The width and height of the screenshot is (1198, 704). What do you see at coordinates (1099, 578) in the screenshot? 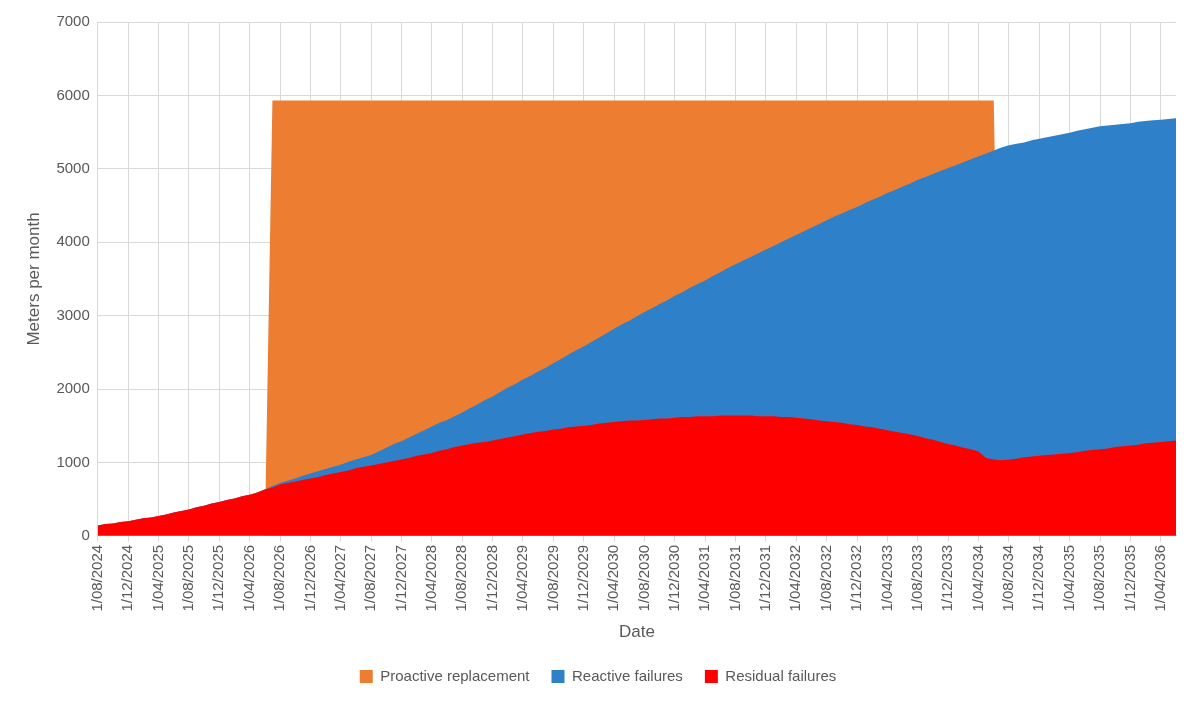
I see `x-tick-label: 1/08/2035` at bounding box center [1099, 578].